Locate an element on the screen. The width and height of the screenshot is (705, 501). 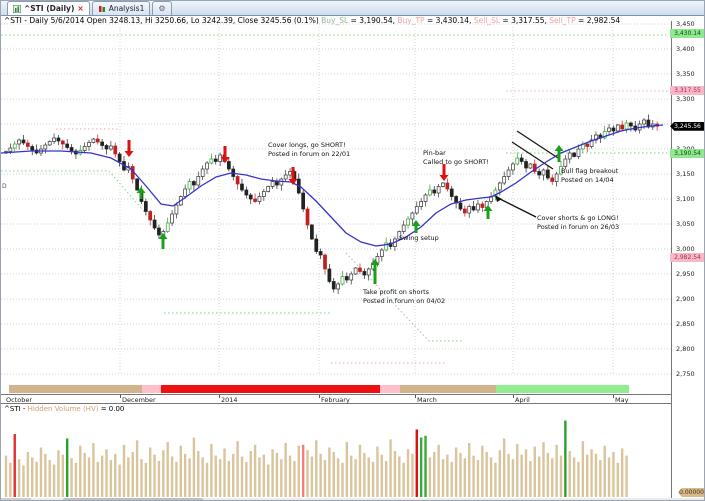
tab-sti-daily: ^STI (Daily) × is located at coordinates (48, 8).